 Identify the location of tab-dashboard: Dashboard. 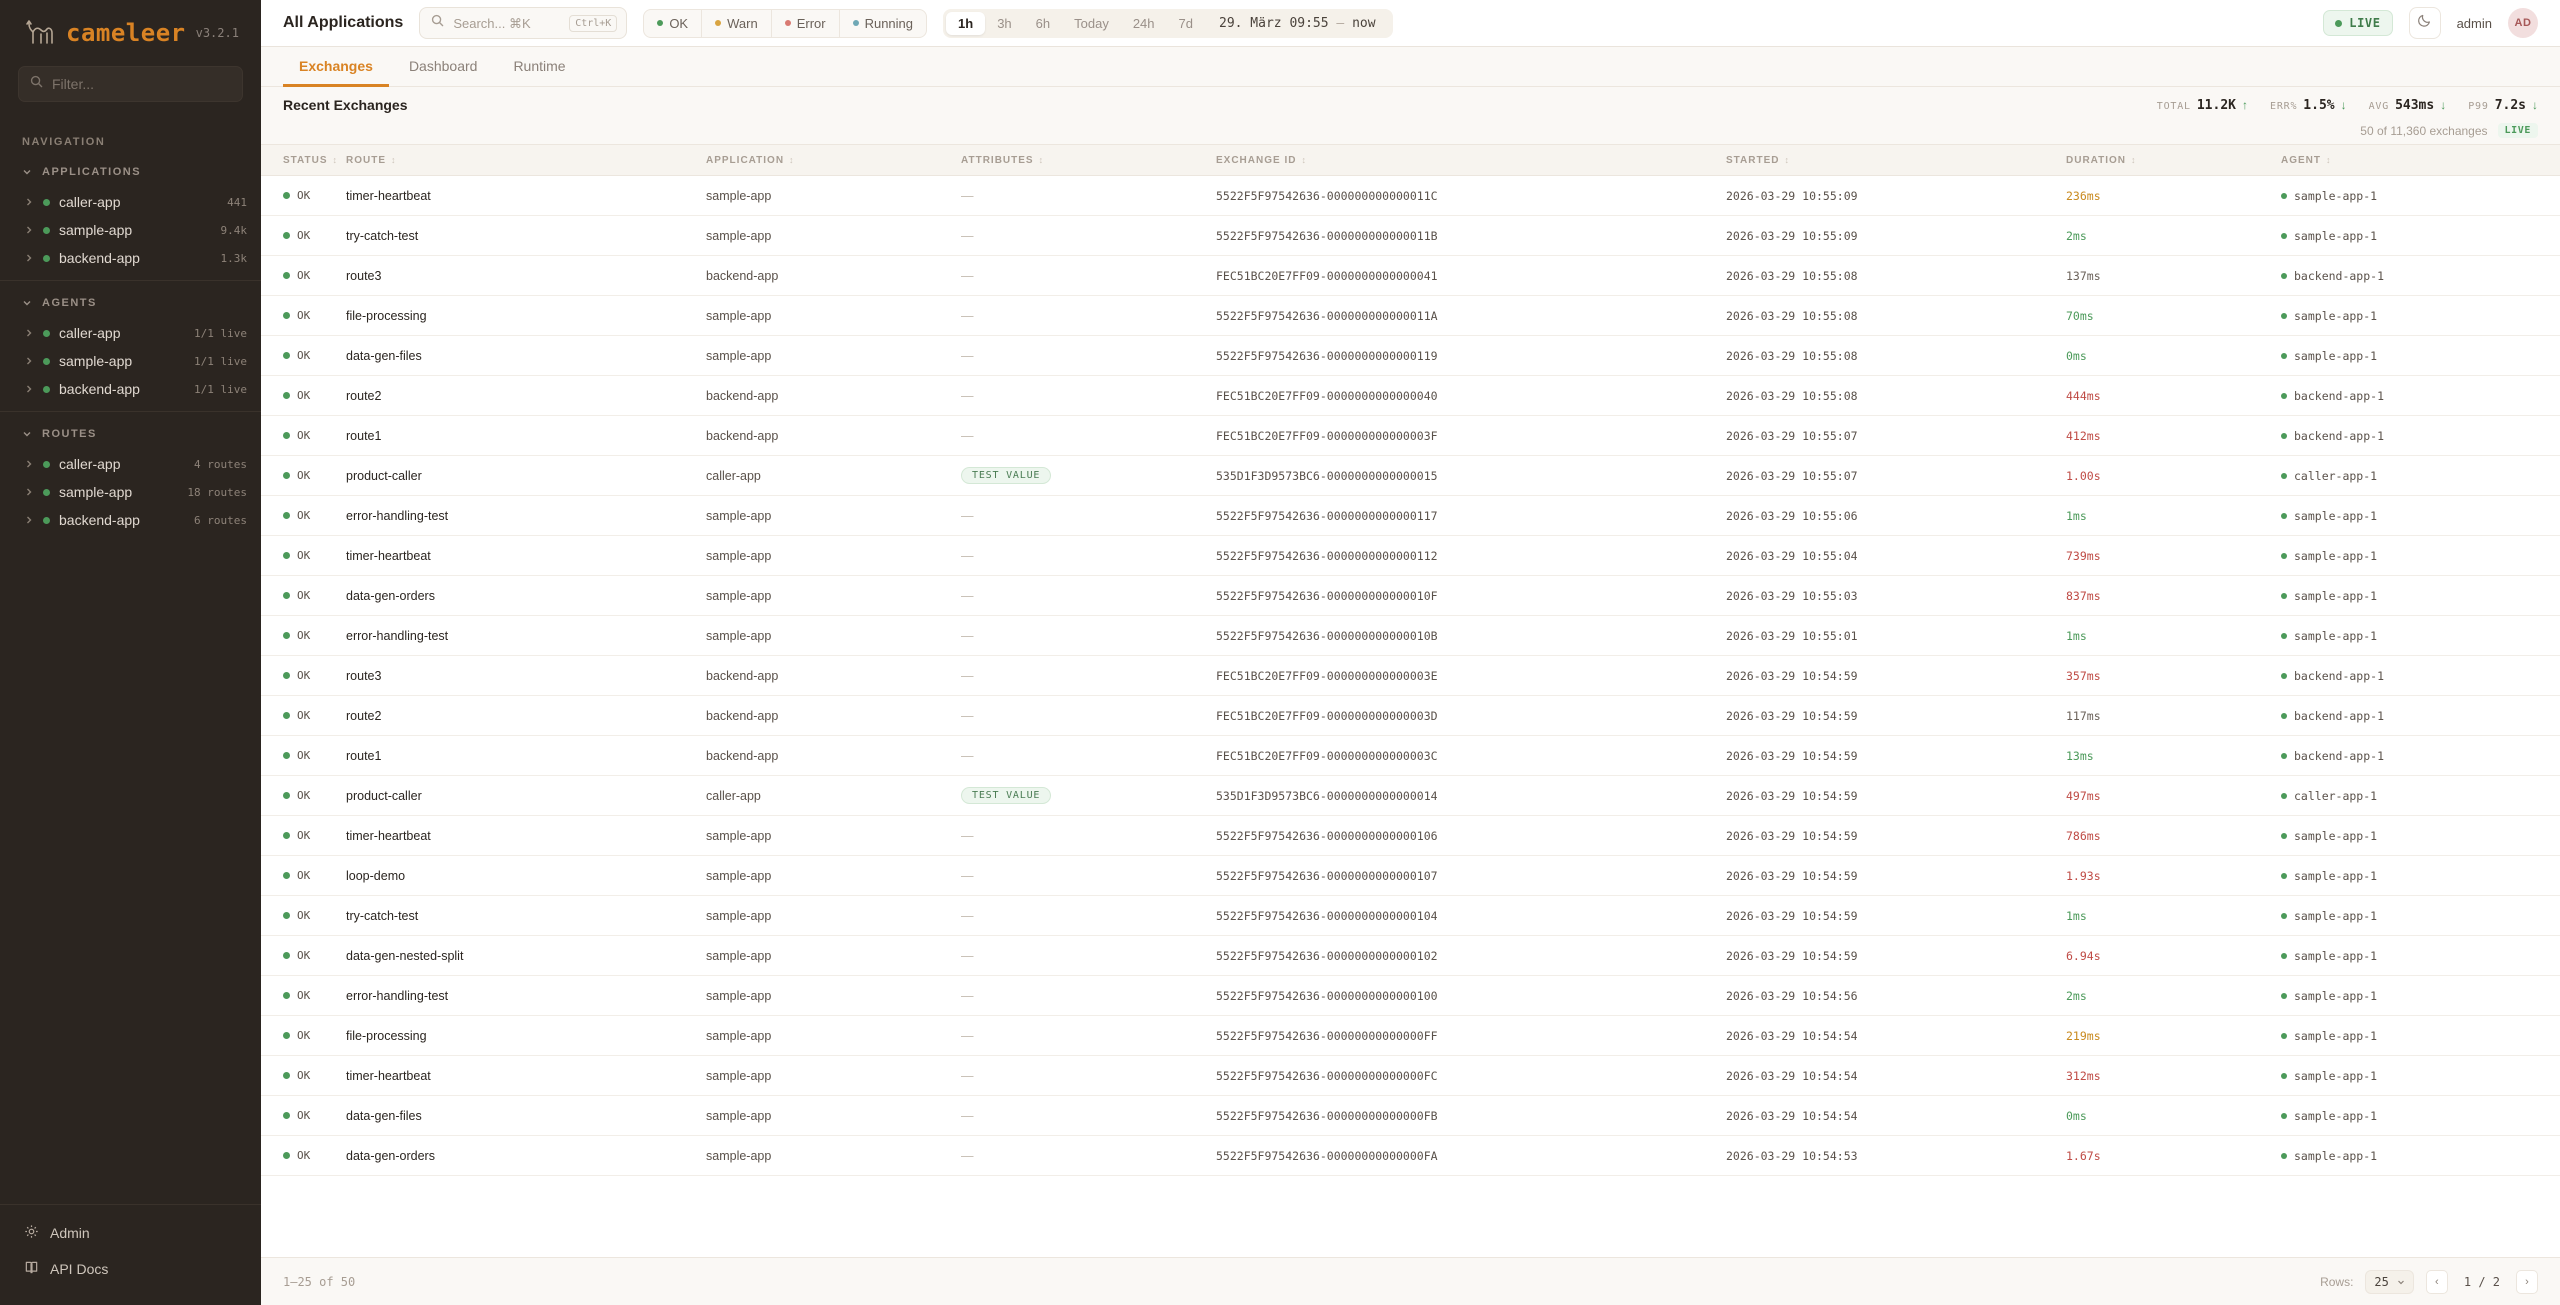
(443, 65).